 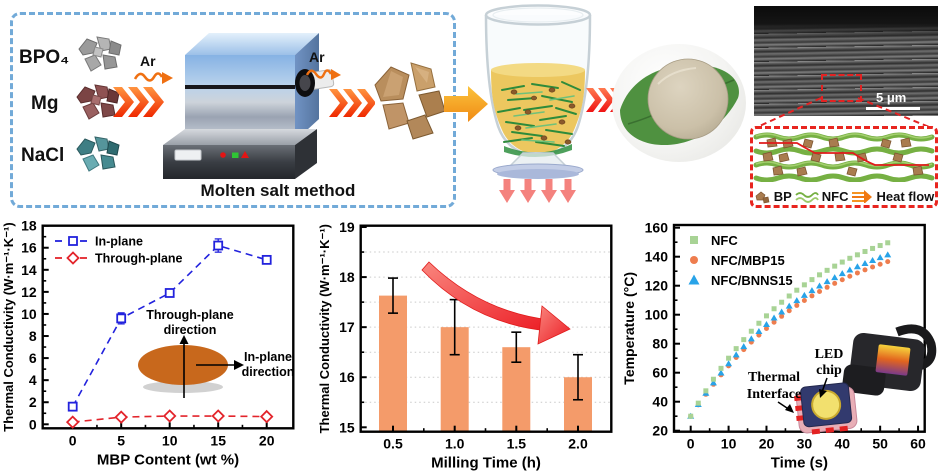 What do you see at coordinates (278, 190) in the screenshot?
I see `synthesis-caption: Molten salt method` at bounding box center [278, 190].